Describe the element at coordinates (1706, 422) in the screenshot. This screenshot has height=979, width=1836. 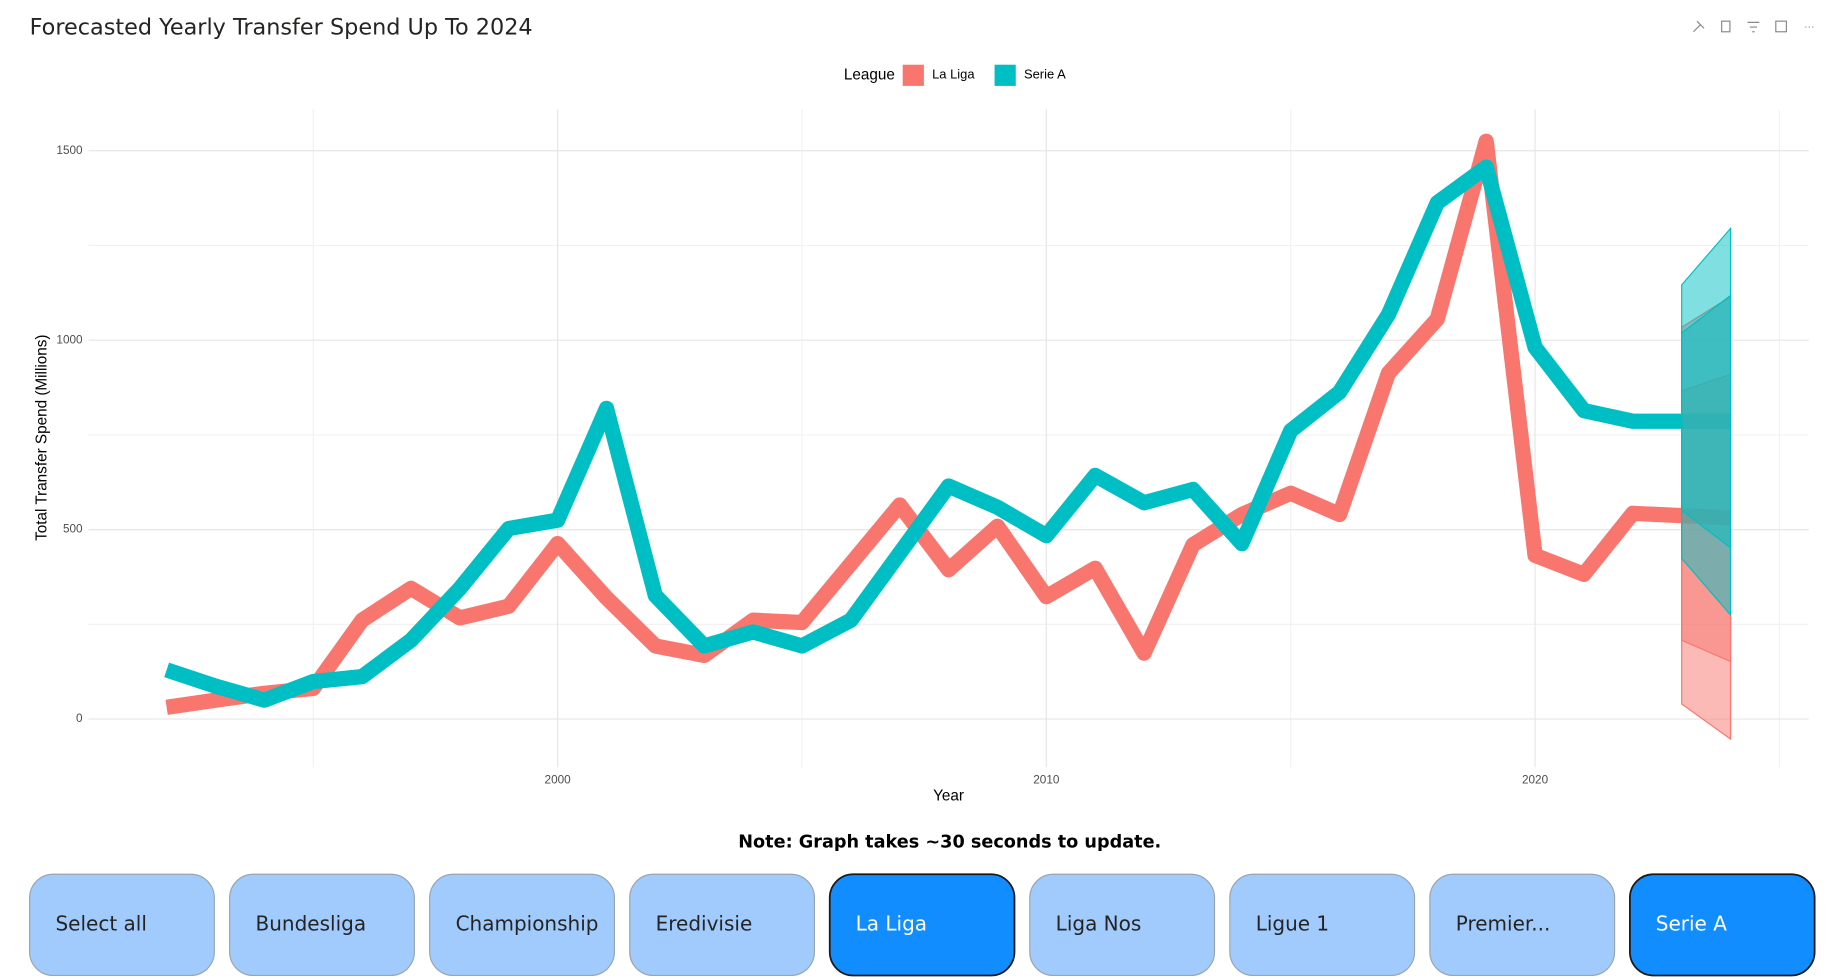
I see `forecast-band` at that location.